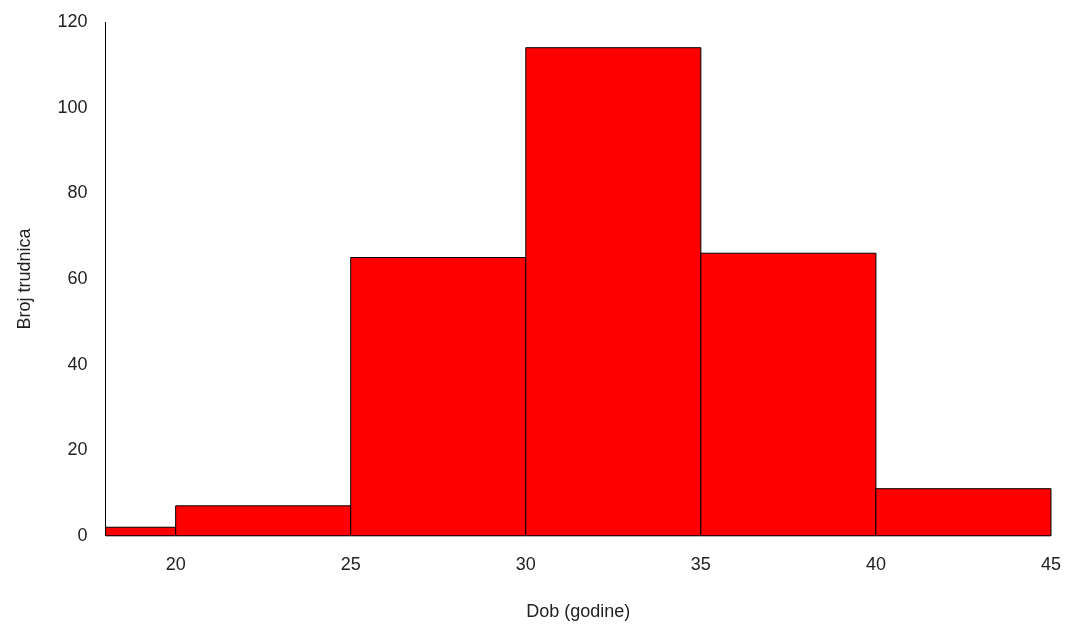  Describe the element at coordinates (175, 563) in the screenshot. I see `x-tick-label: 20` at that location.